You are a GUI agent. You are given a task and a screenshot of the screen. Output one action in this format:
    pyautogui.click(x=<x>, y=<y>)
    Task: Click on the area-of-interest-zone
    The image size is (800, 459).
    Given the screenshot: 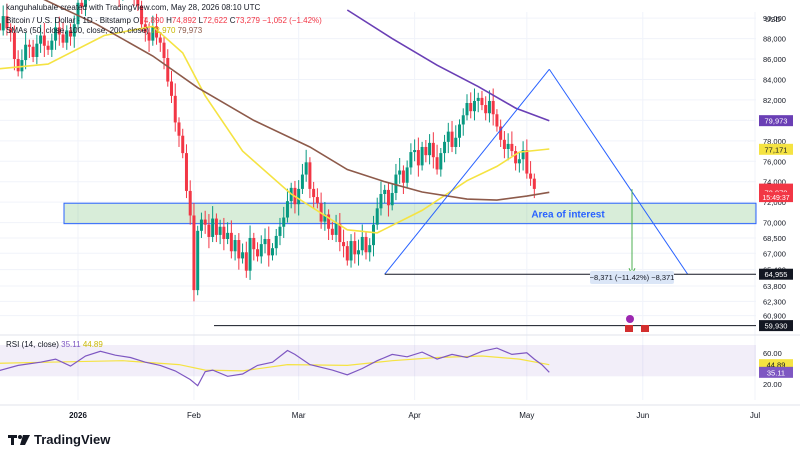 What is the action you would take?
    pyautogui.click(x=410, y=213)
    